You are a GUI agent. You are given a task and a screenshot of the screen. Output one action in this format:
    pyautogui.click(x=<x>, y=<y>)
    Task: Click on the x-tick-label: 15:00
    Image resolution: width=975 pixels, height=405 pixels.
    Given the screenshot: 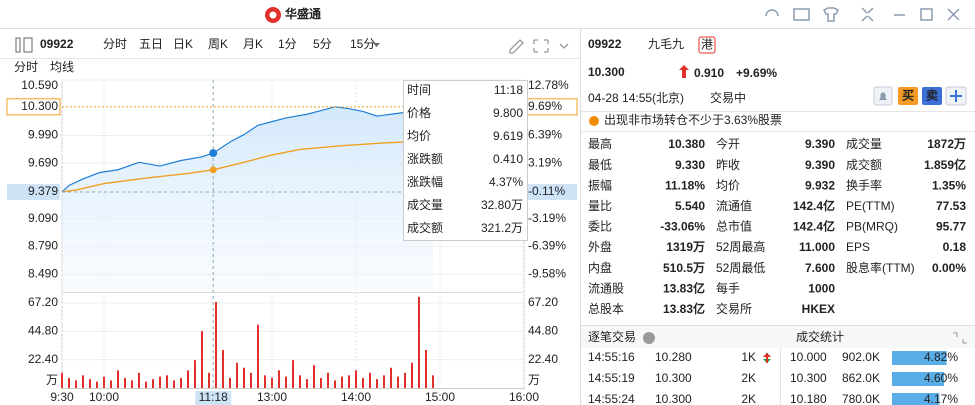 What is the action you would take?
    pyautogui.click(x=440, y=397)
    